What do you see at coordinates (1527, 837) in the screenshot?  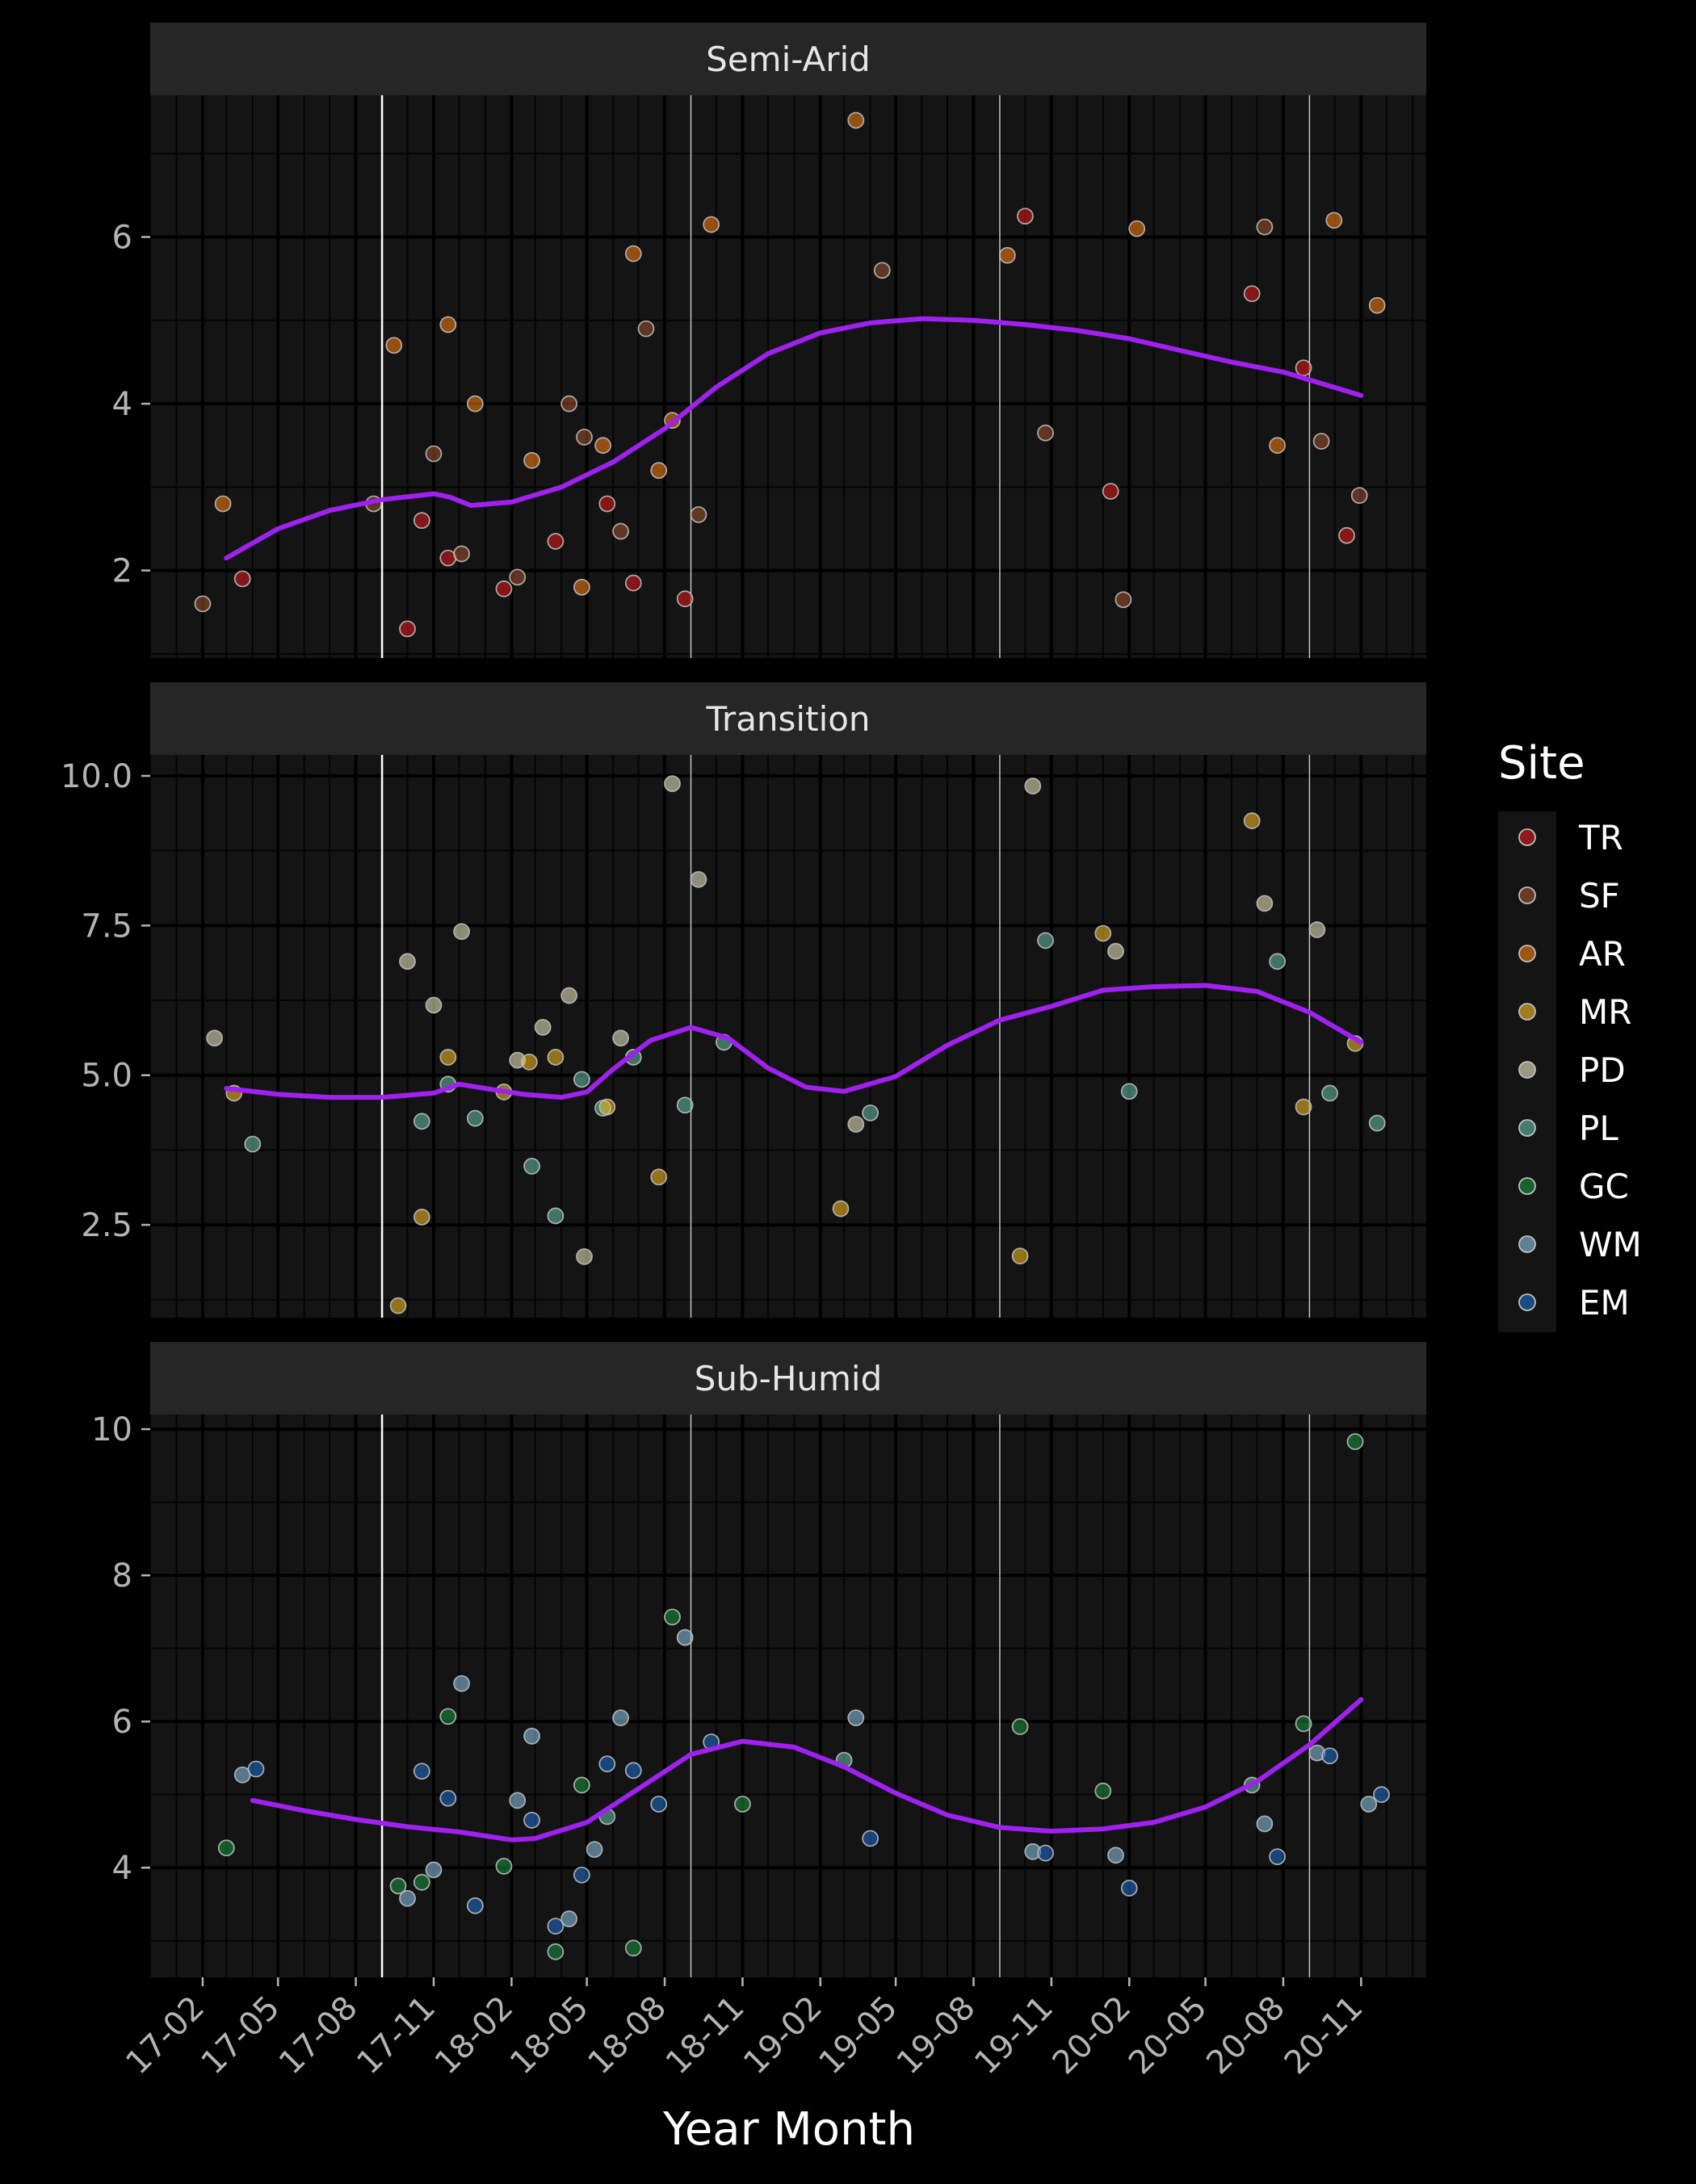 I see `legend-key-tr` at bounding box center [1527, 837].